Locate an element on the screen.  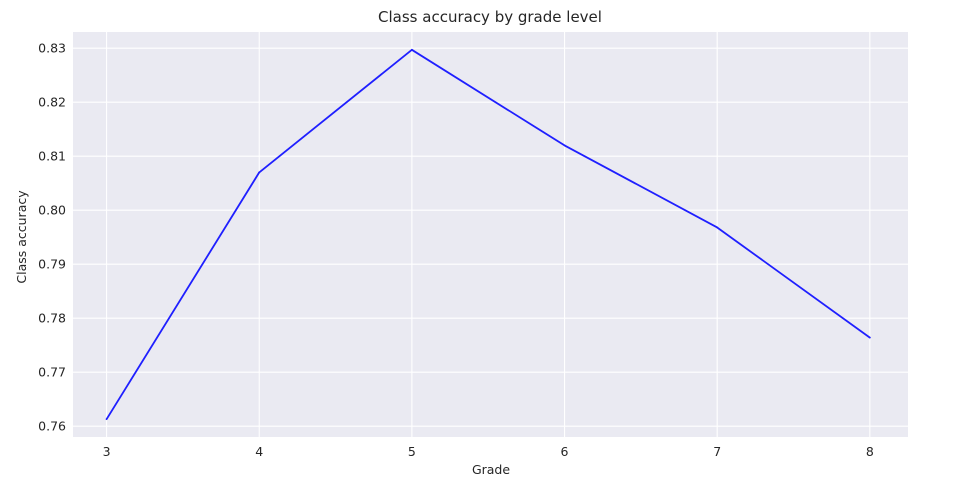
y-tick-label: 0.79 is located at coordinates (52, 264).